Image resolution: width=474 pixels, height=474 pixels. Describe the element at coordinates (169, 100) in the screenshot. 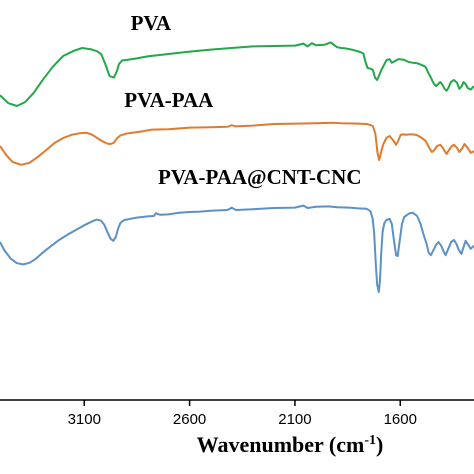

I see `series-label-pva-paa: PVA-PAA` at that location.